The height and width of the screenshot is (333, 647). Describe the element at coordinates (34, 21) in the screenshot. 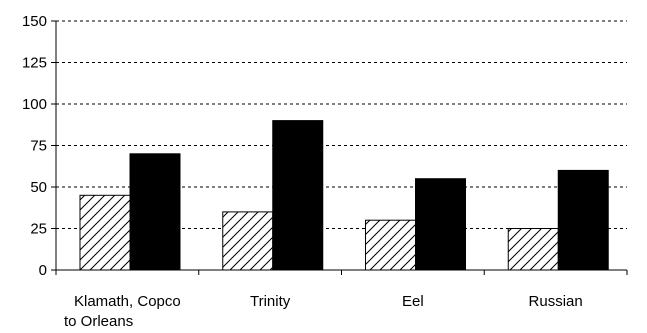

I see `y-tick-label: 150` at that location.